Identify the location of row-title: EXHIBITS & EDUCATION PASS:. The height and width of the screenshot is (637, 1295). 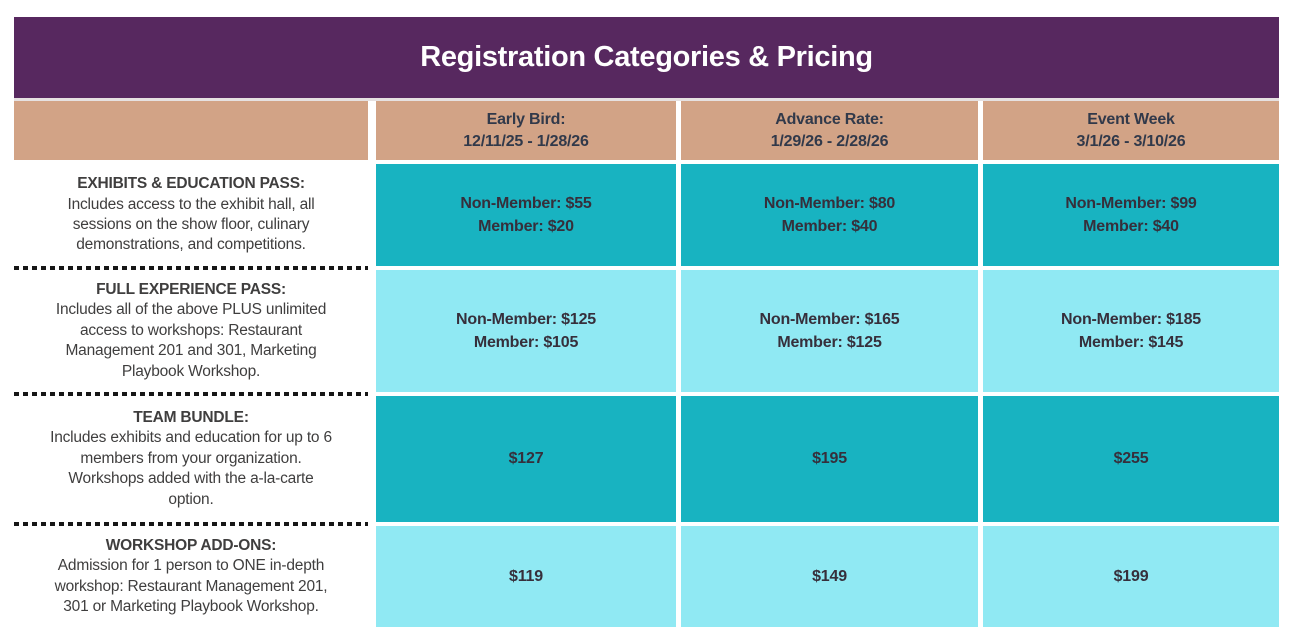
(191, 184).